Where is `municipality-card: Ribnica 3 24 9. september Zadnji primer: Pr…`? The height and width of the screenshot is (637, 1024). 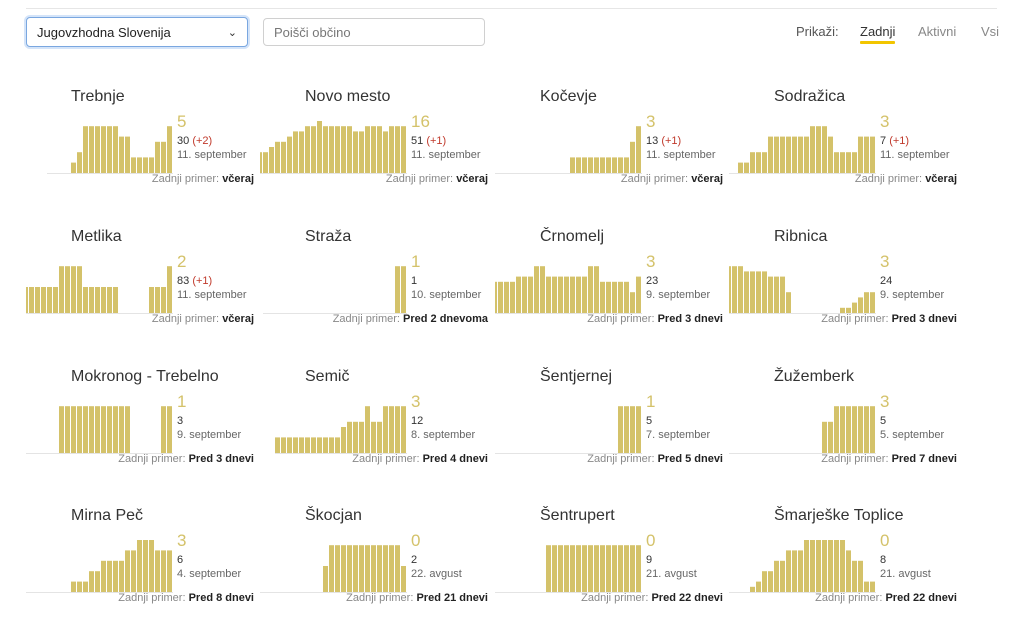 municipality-card: Ribnica 3 24 9. september Zadnji primer: Pr… is located at coordinates (843, 293).